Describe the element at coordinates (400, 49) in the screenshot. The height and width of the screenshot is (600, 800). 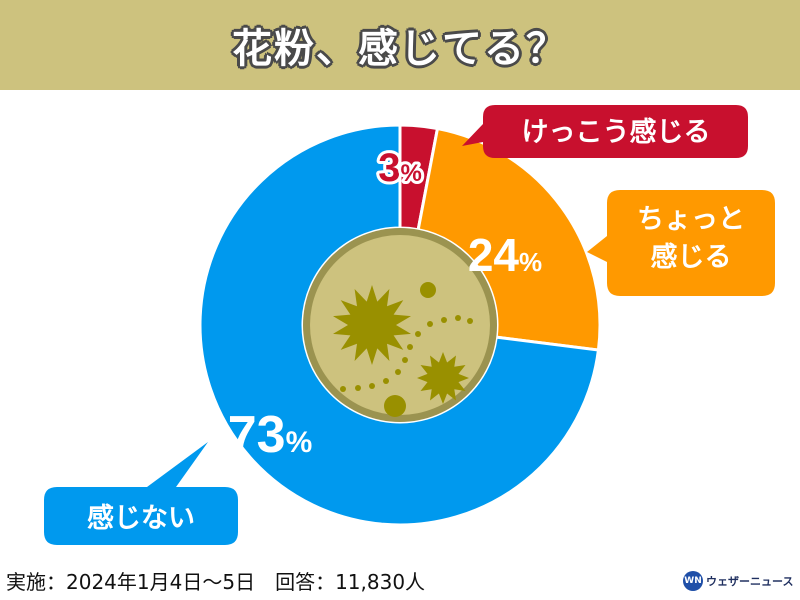
I see `chart-title: 花粉、感じてる？` at that location.